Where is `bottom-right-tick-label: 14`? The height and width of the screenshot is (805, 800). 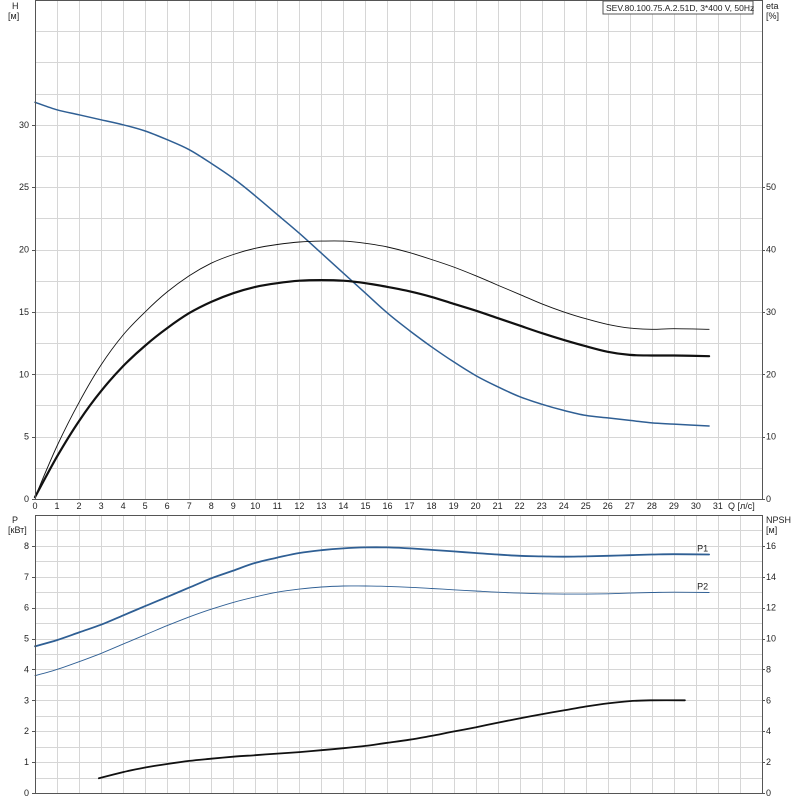 bottom-right-tick-label: 14 is located at coordinates (771, 577).